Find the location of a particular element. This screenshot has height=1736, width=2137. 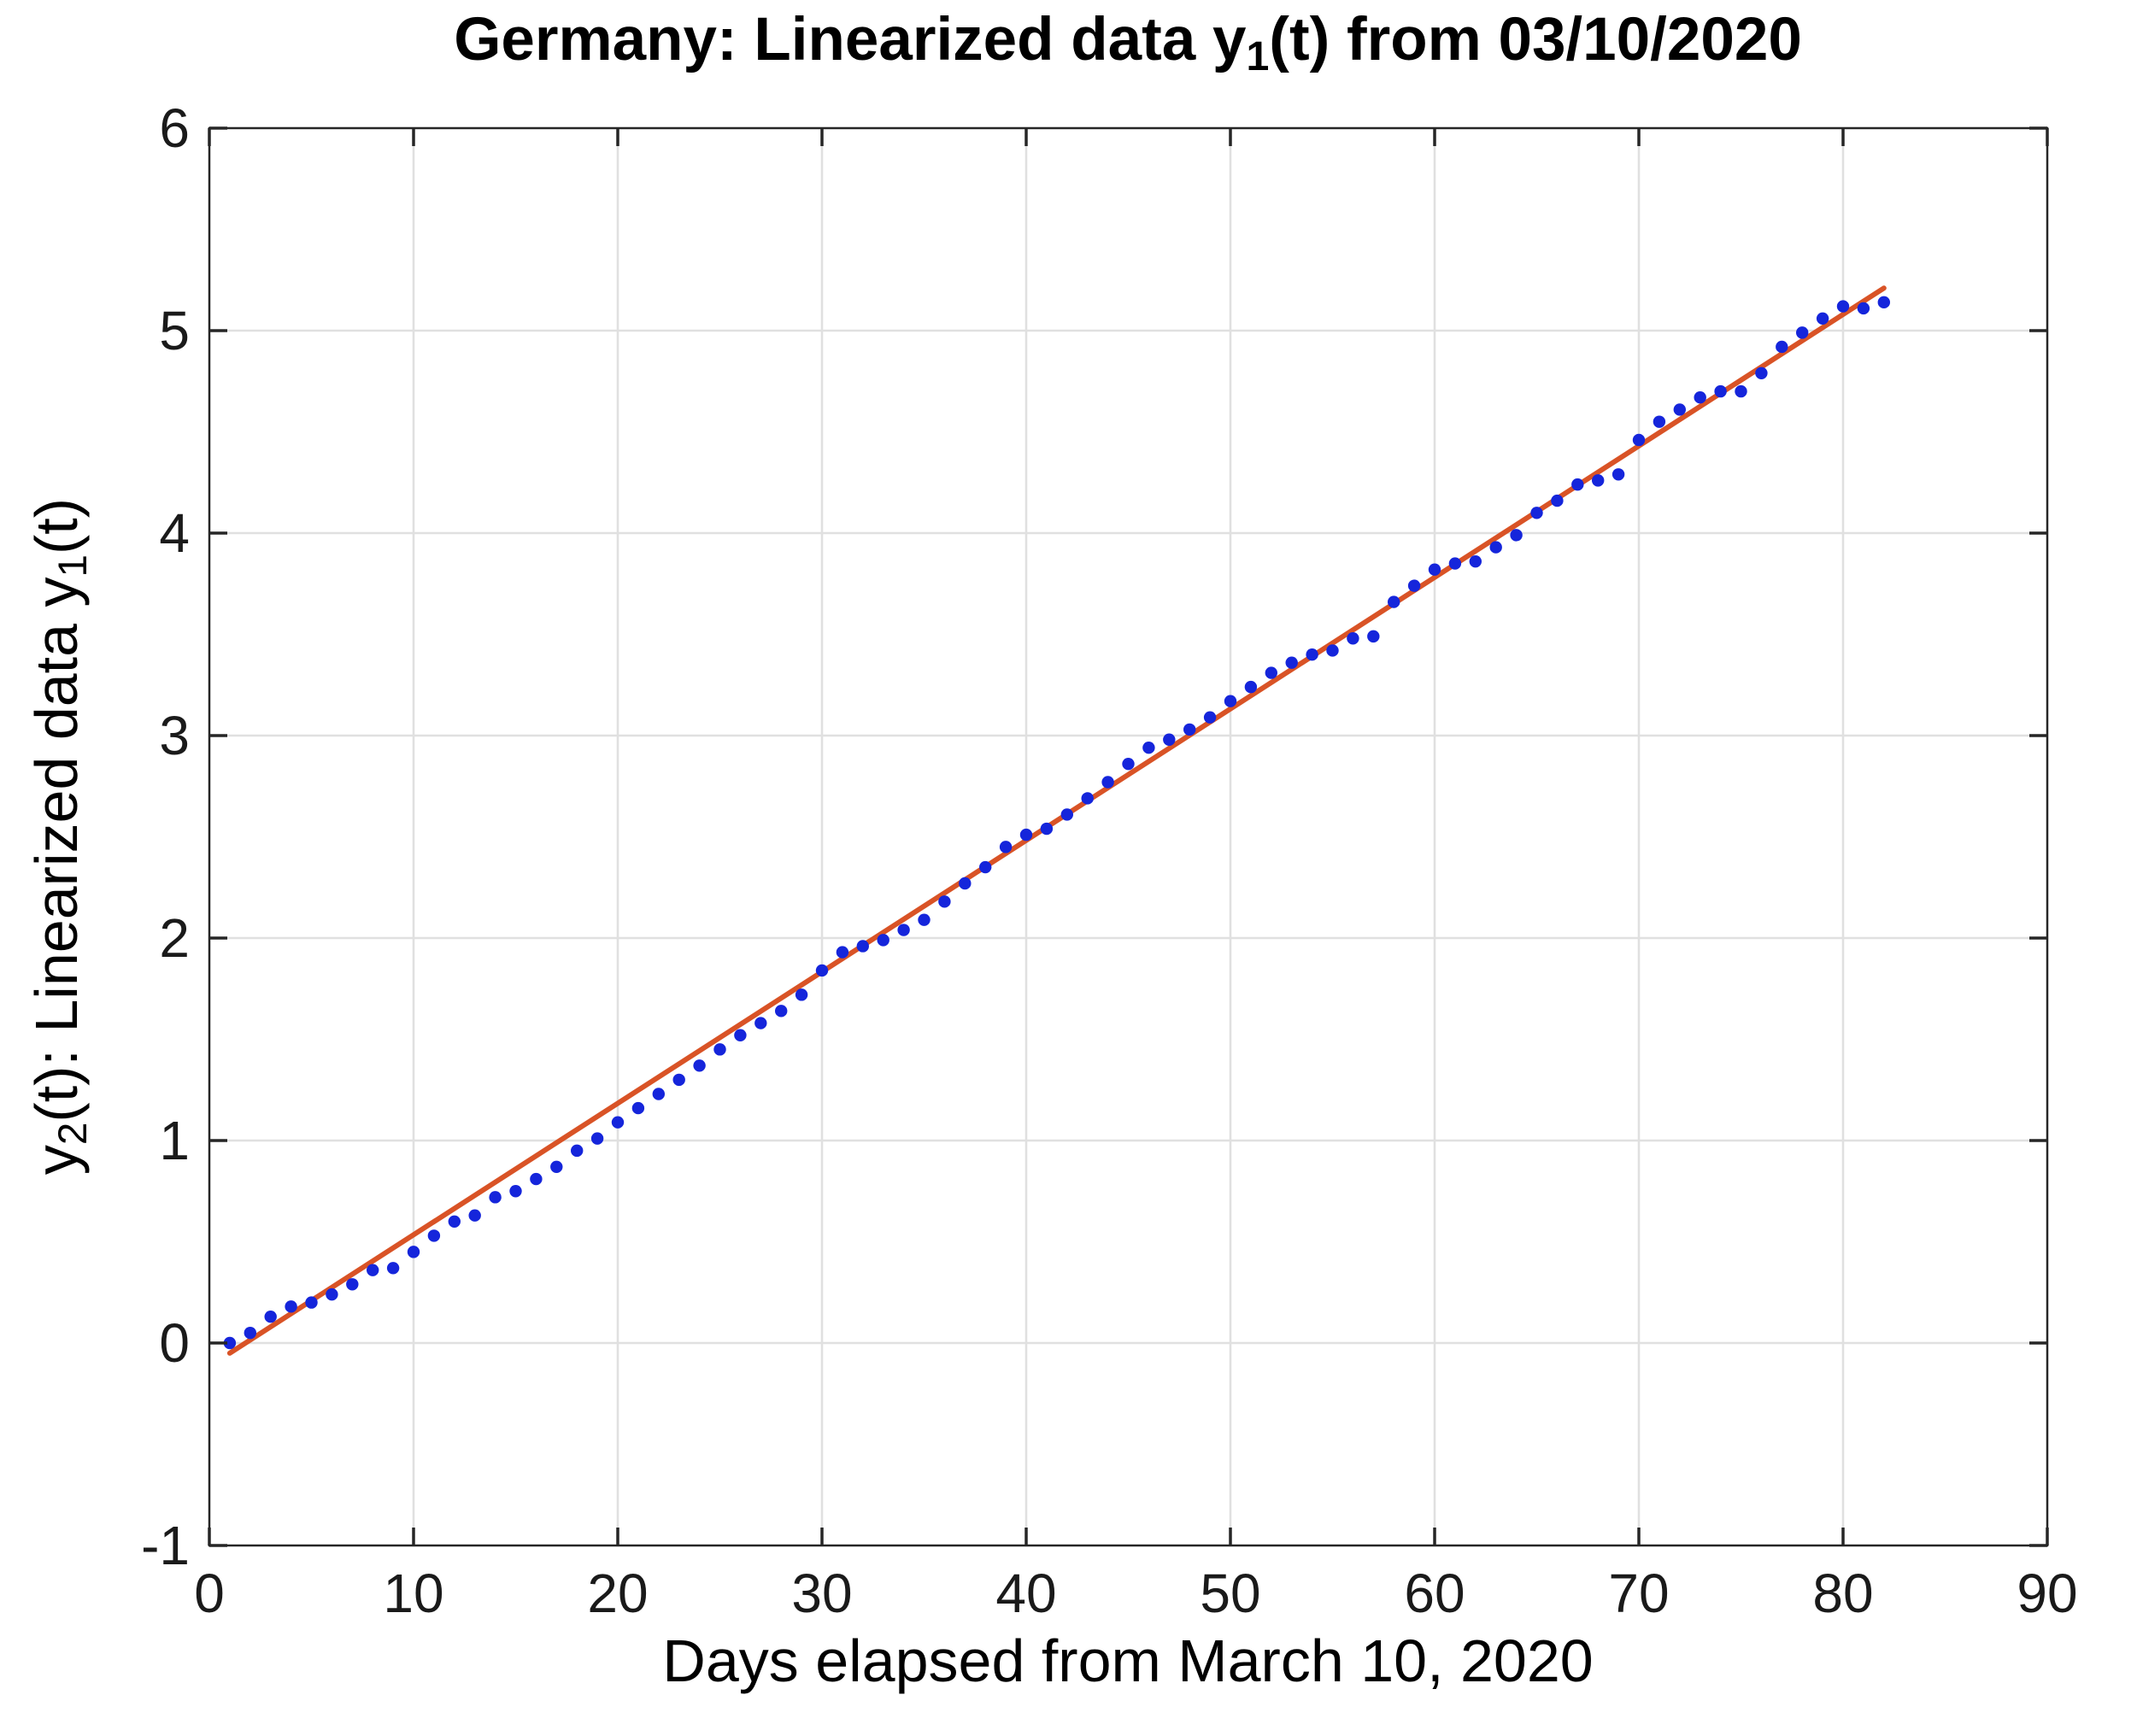

chart-title-subscript: 1 is located at coordinates (1258, 55).